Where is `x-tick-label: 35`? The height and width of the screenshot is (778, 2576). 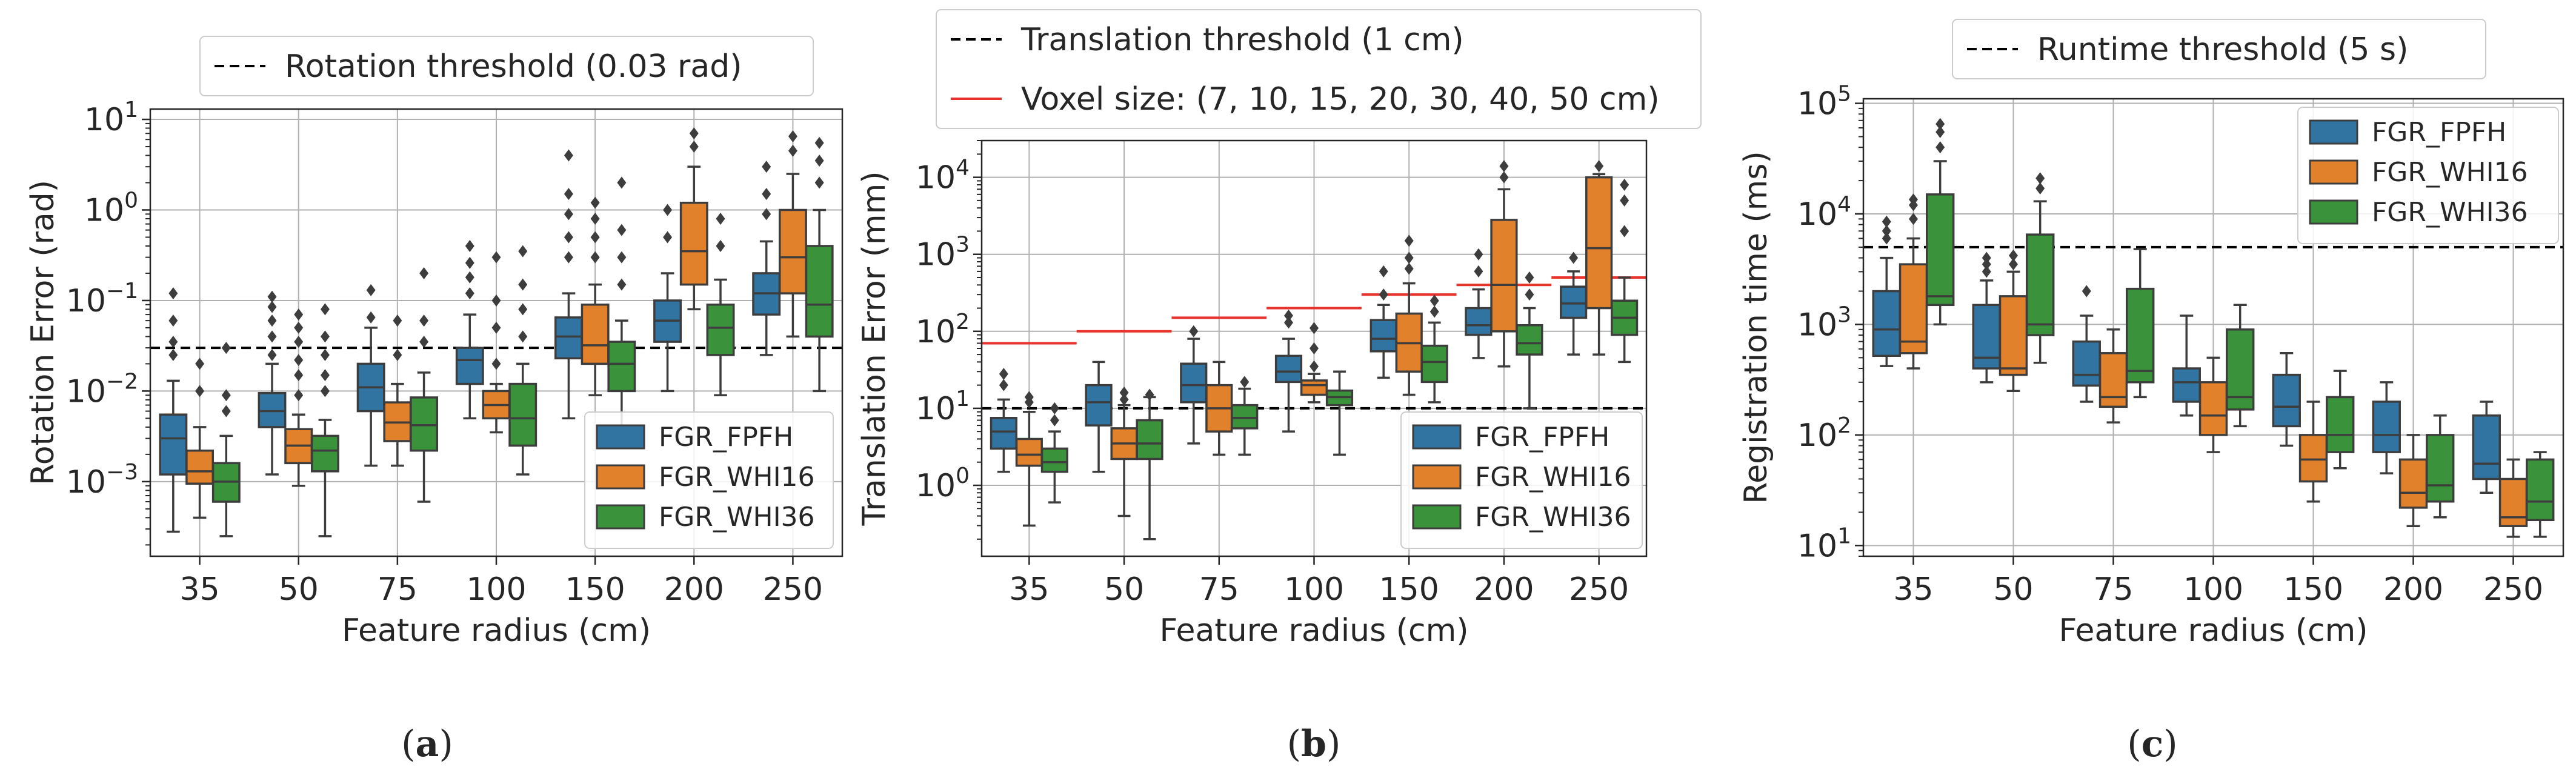
x-tick-label: 35 is located at coordinates (1913, 590).